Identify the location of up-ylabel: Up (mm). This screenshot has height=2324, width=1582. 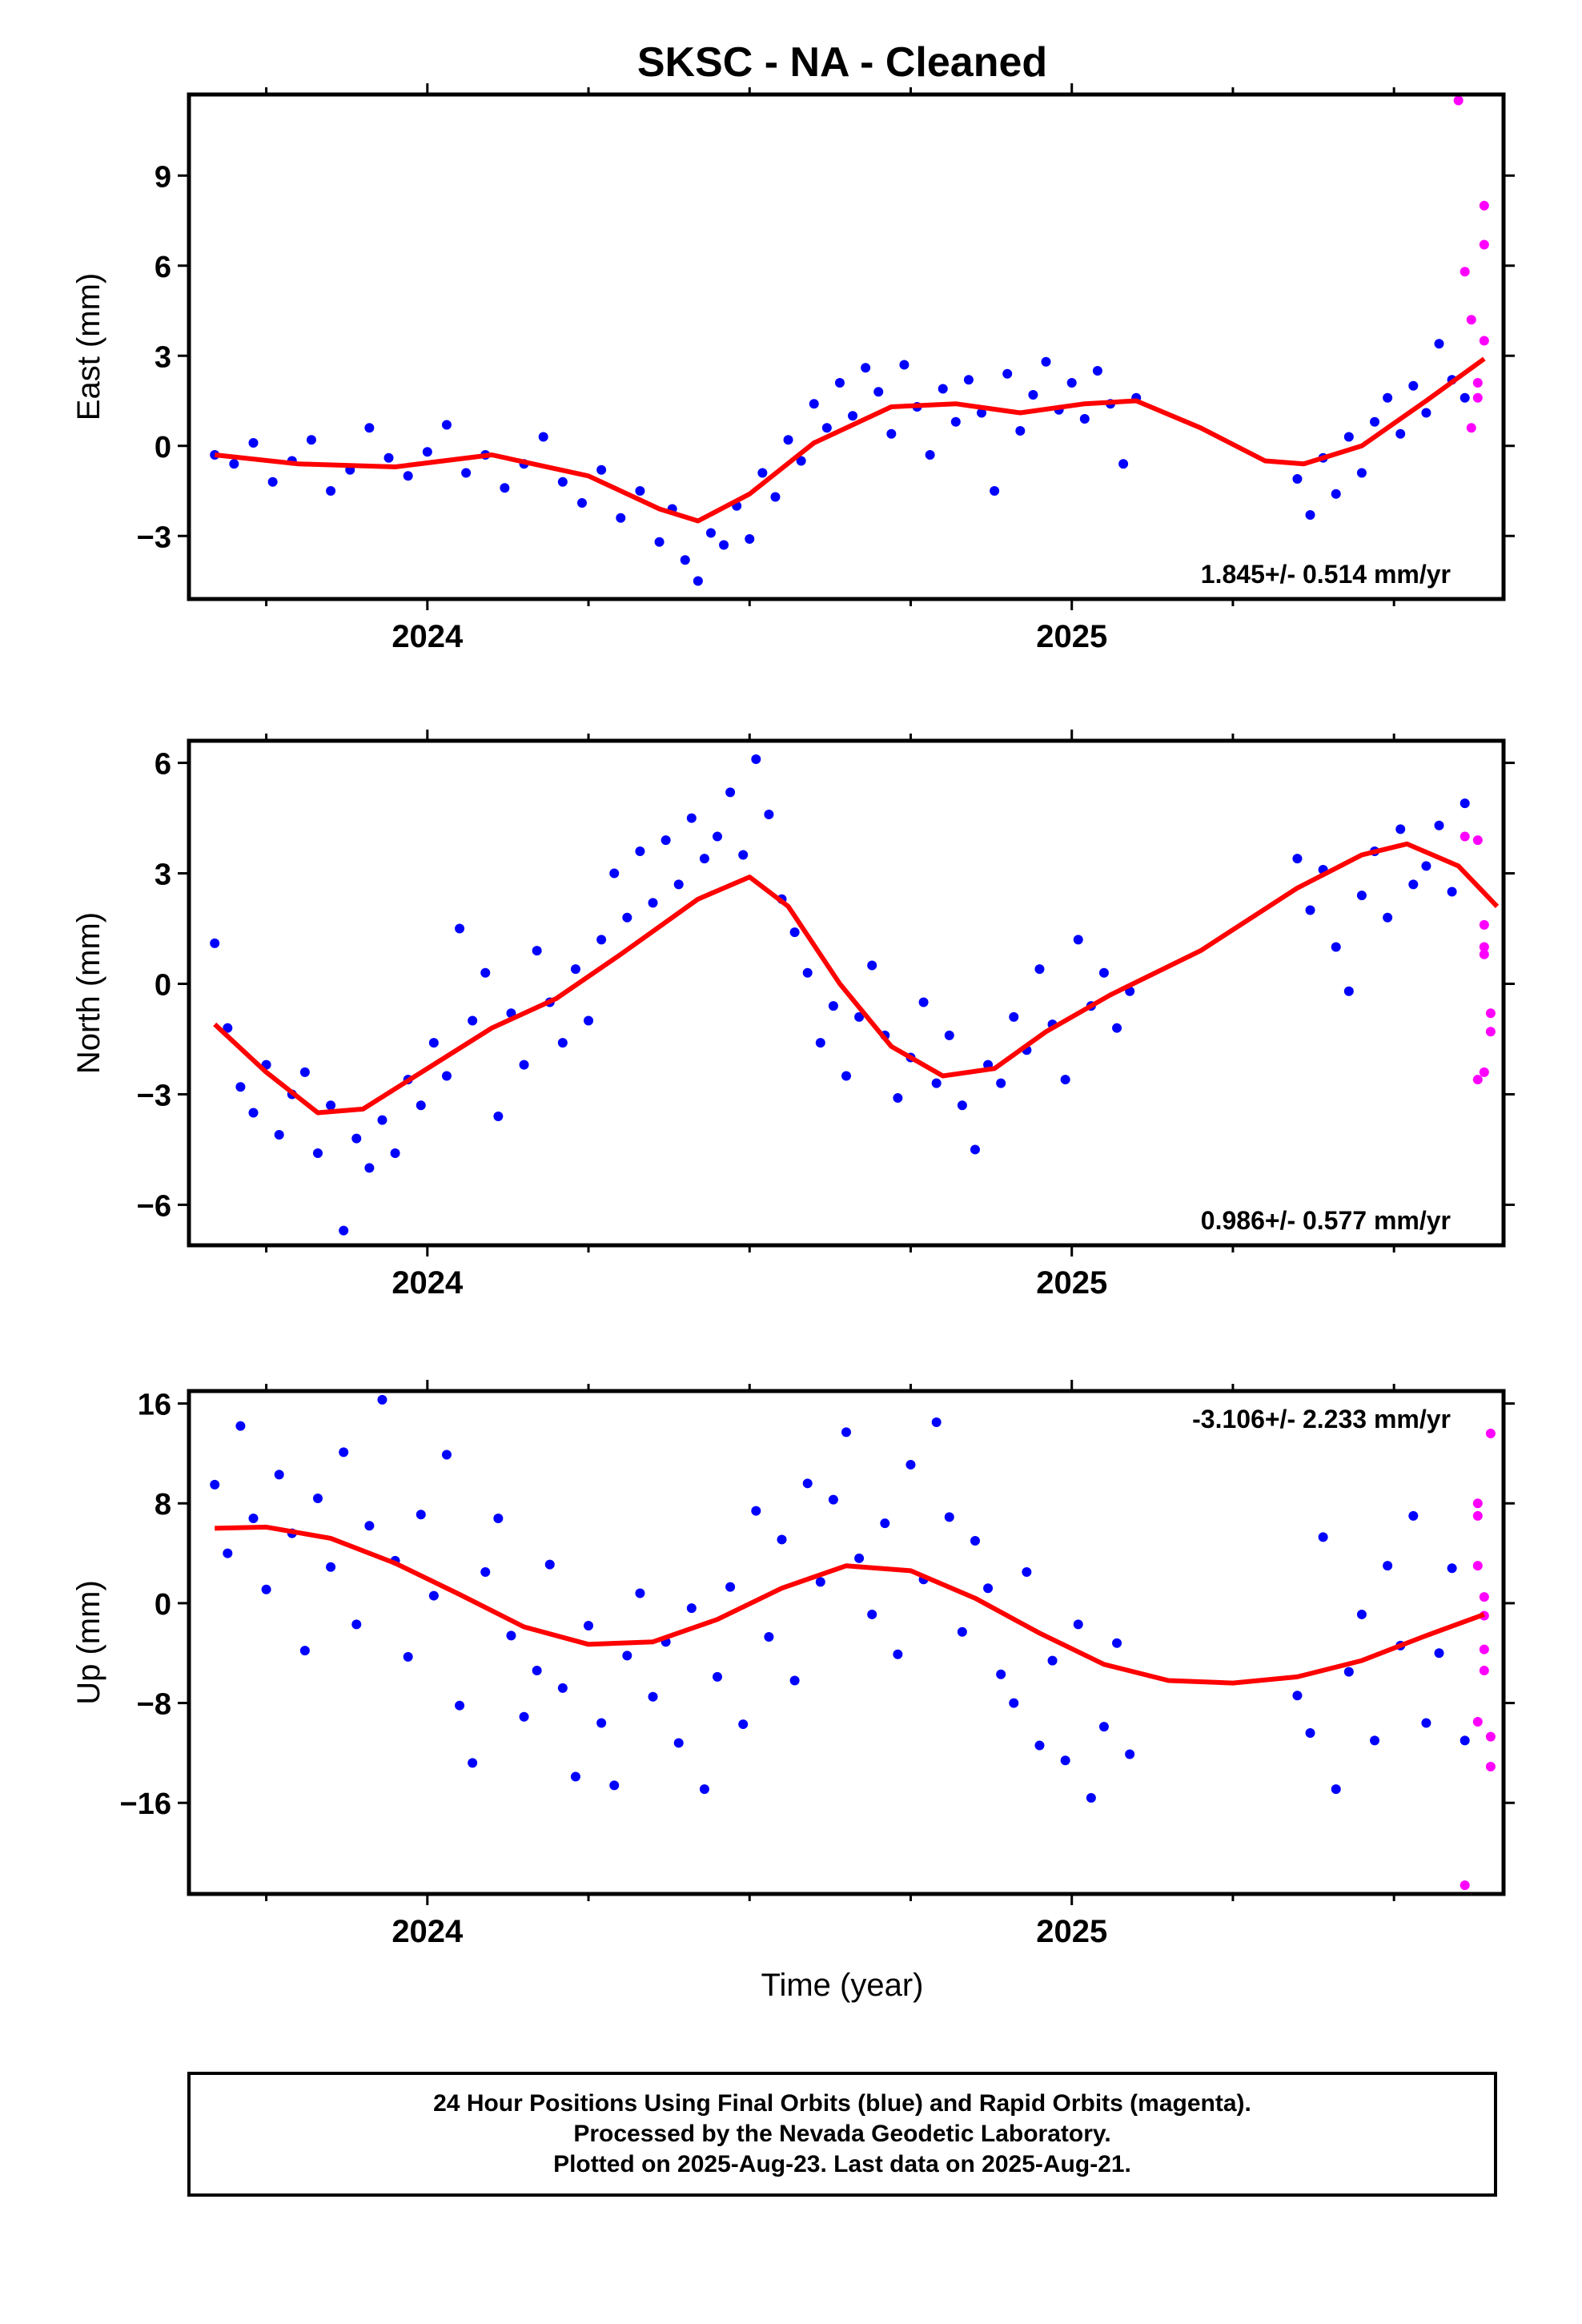
(89, 1642).